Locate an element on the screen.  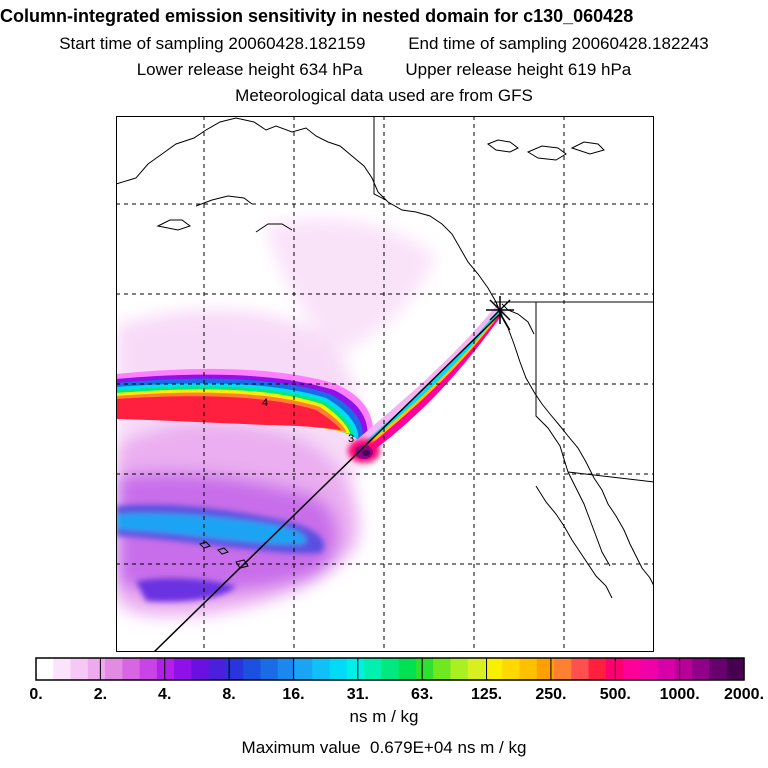
colorbar-tick-label: 0. is located at coordinates (35, 693).